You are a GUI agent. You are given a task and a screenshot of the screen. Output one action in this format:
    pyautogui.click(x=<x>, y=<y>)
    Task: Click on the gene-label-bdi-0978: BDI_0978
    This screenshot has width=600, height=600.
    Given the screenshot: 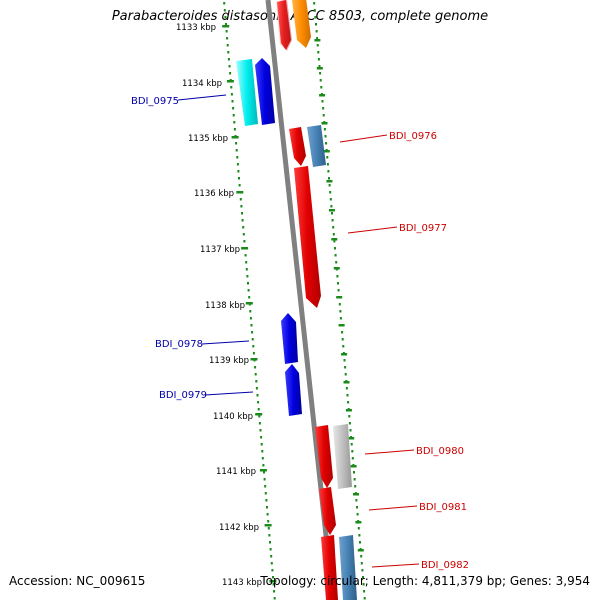 What is the action you would take?
    pyautogui.click(x=179, y=344)
    